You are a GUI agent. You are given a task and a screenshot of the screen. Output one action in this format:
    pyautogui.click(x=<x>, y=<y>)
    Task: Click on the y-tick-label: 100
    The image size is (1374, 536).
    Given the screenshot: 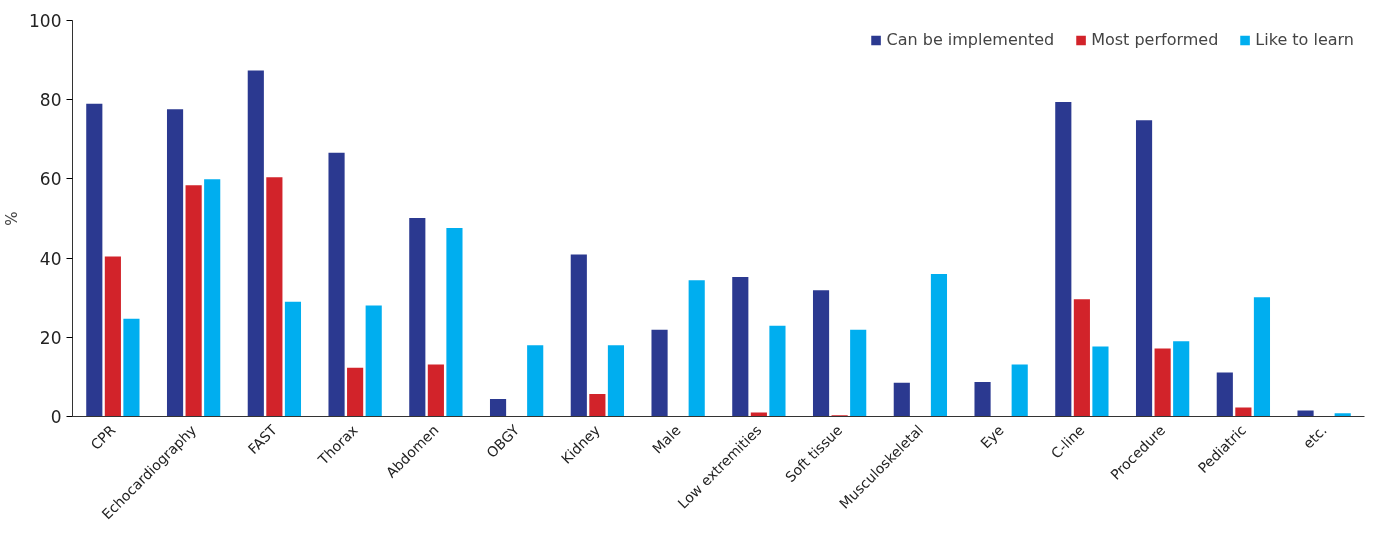 What is the action you would take?
    pyautogui.click(x=45, y=21)
    